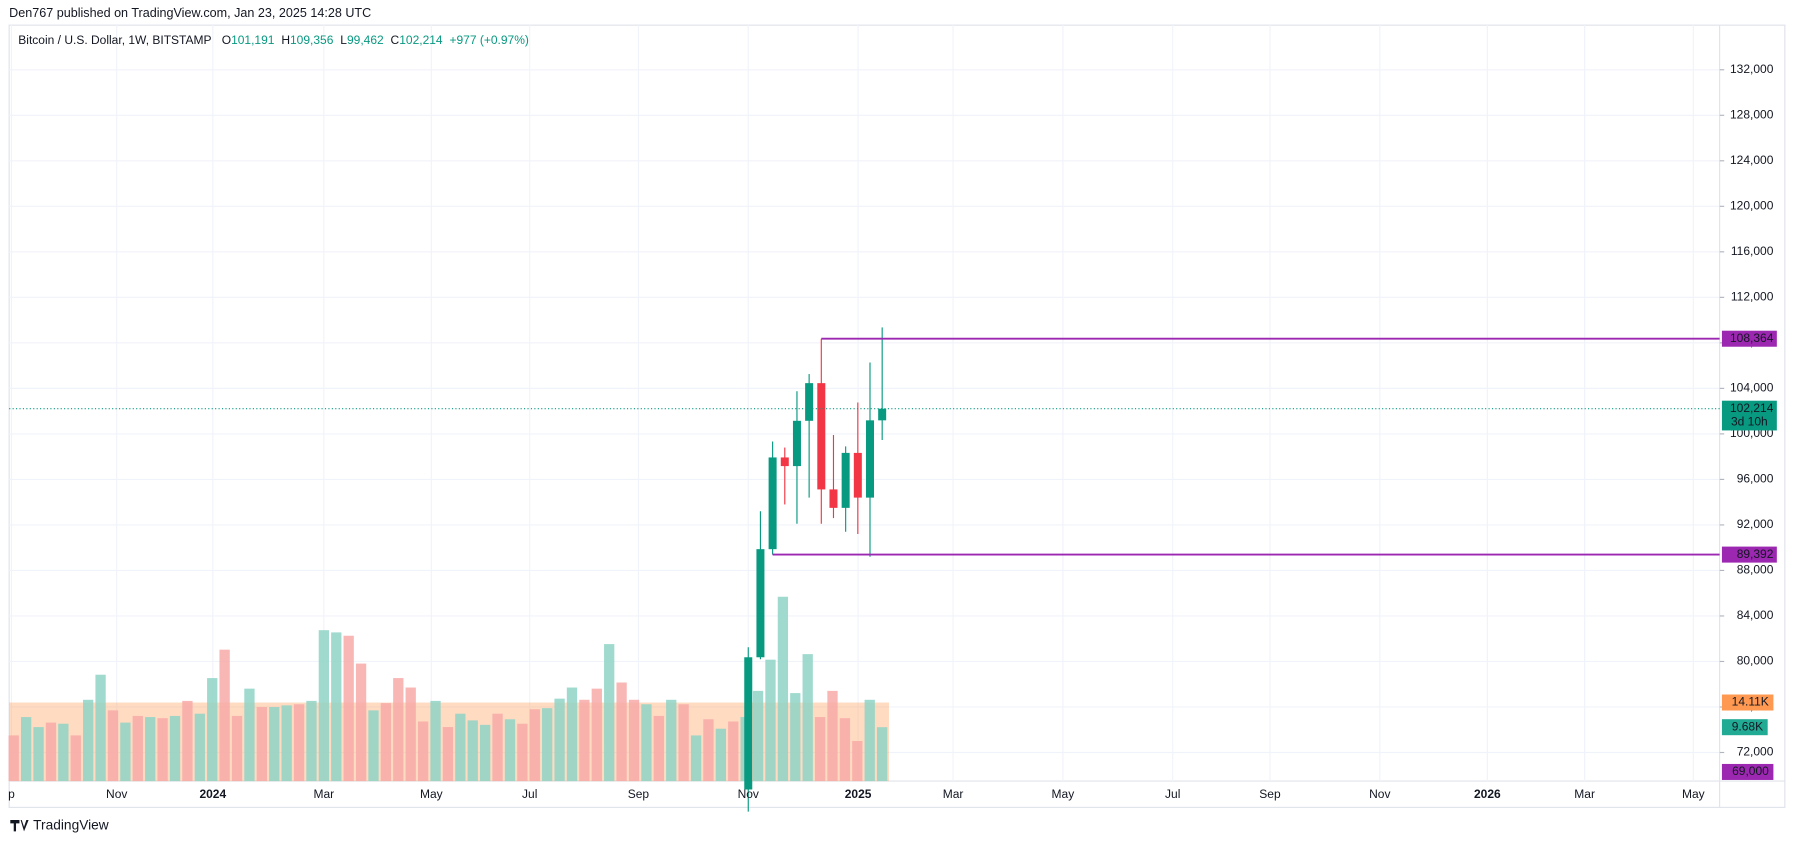 The image size is (1794, 844). Describe the element at coordinates (1755, 554) in the screenshot. I see `level-label: 89,392` at that location.